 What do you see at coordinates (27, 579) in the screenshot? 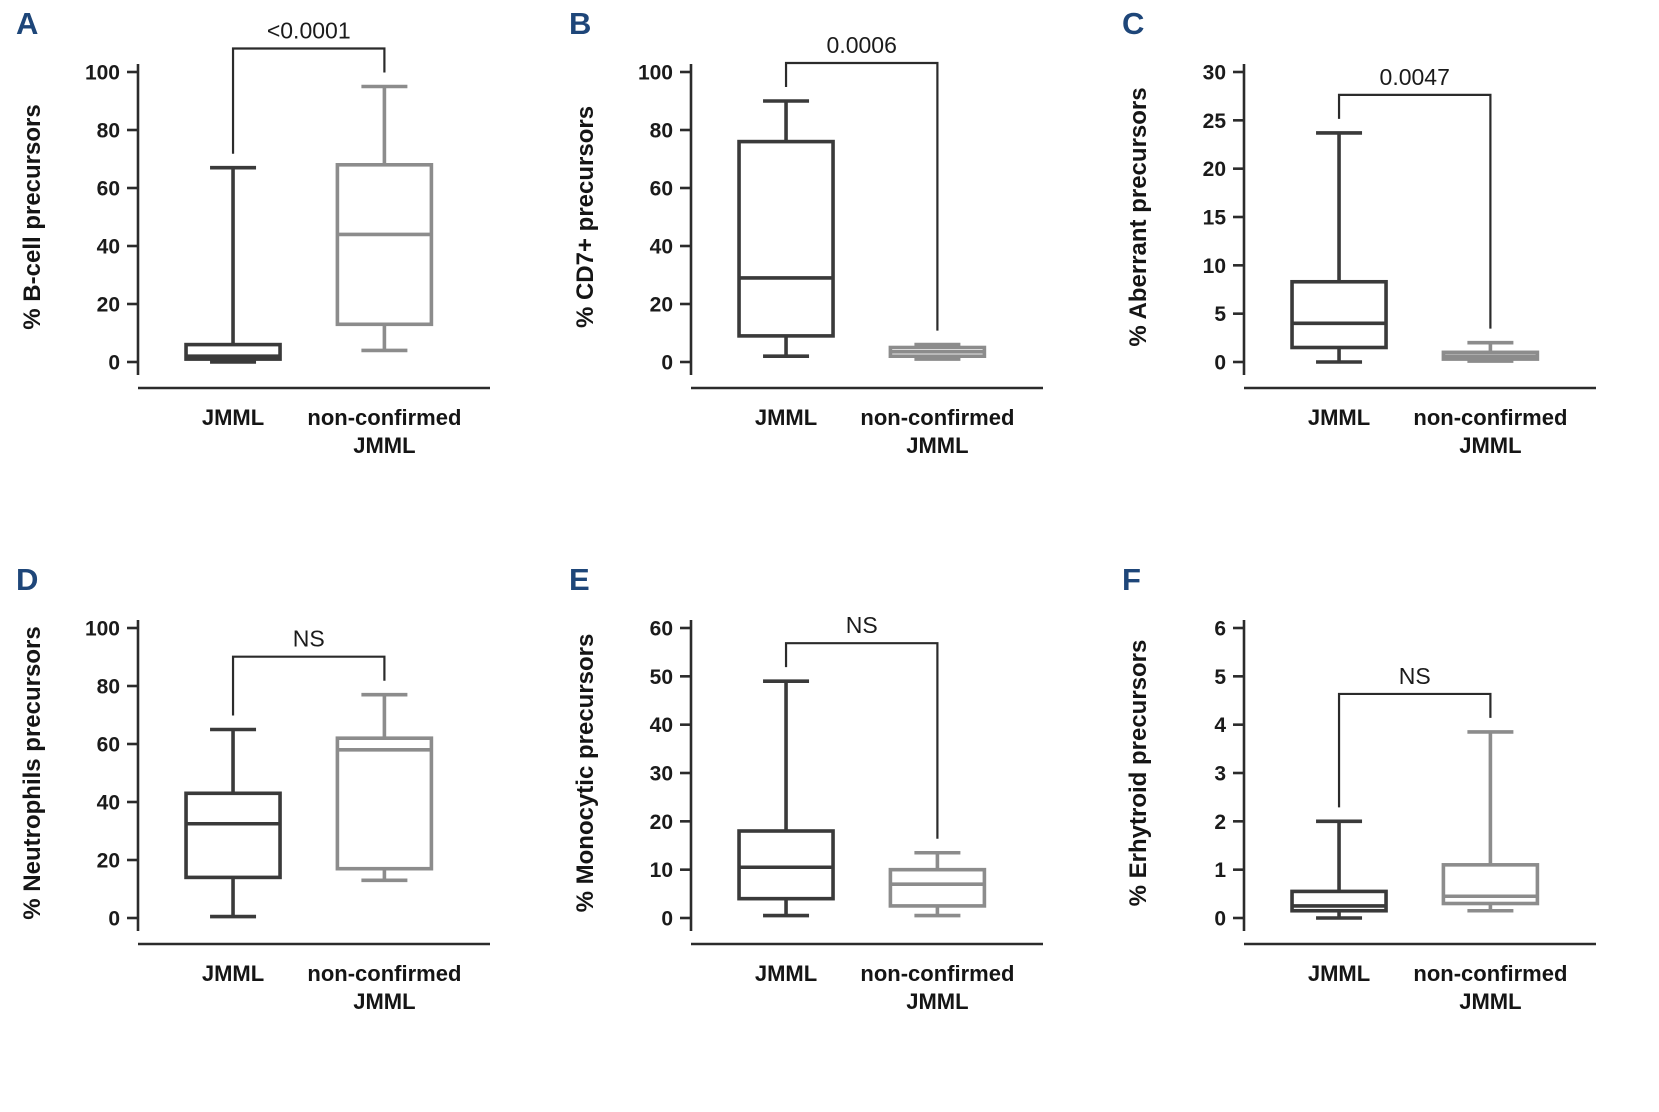
I see `panel-letter-d: D` at bounding box center [27, 579].